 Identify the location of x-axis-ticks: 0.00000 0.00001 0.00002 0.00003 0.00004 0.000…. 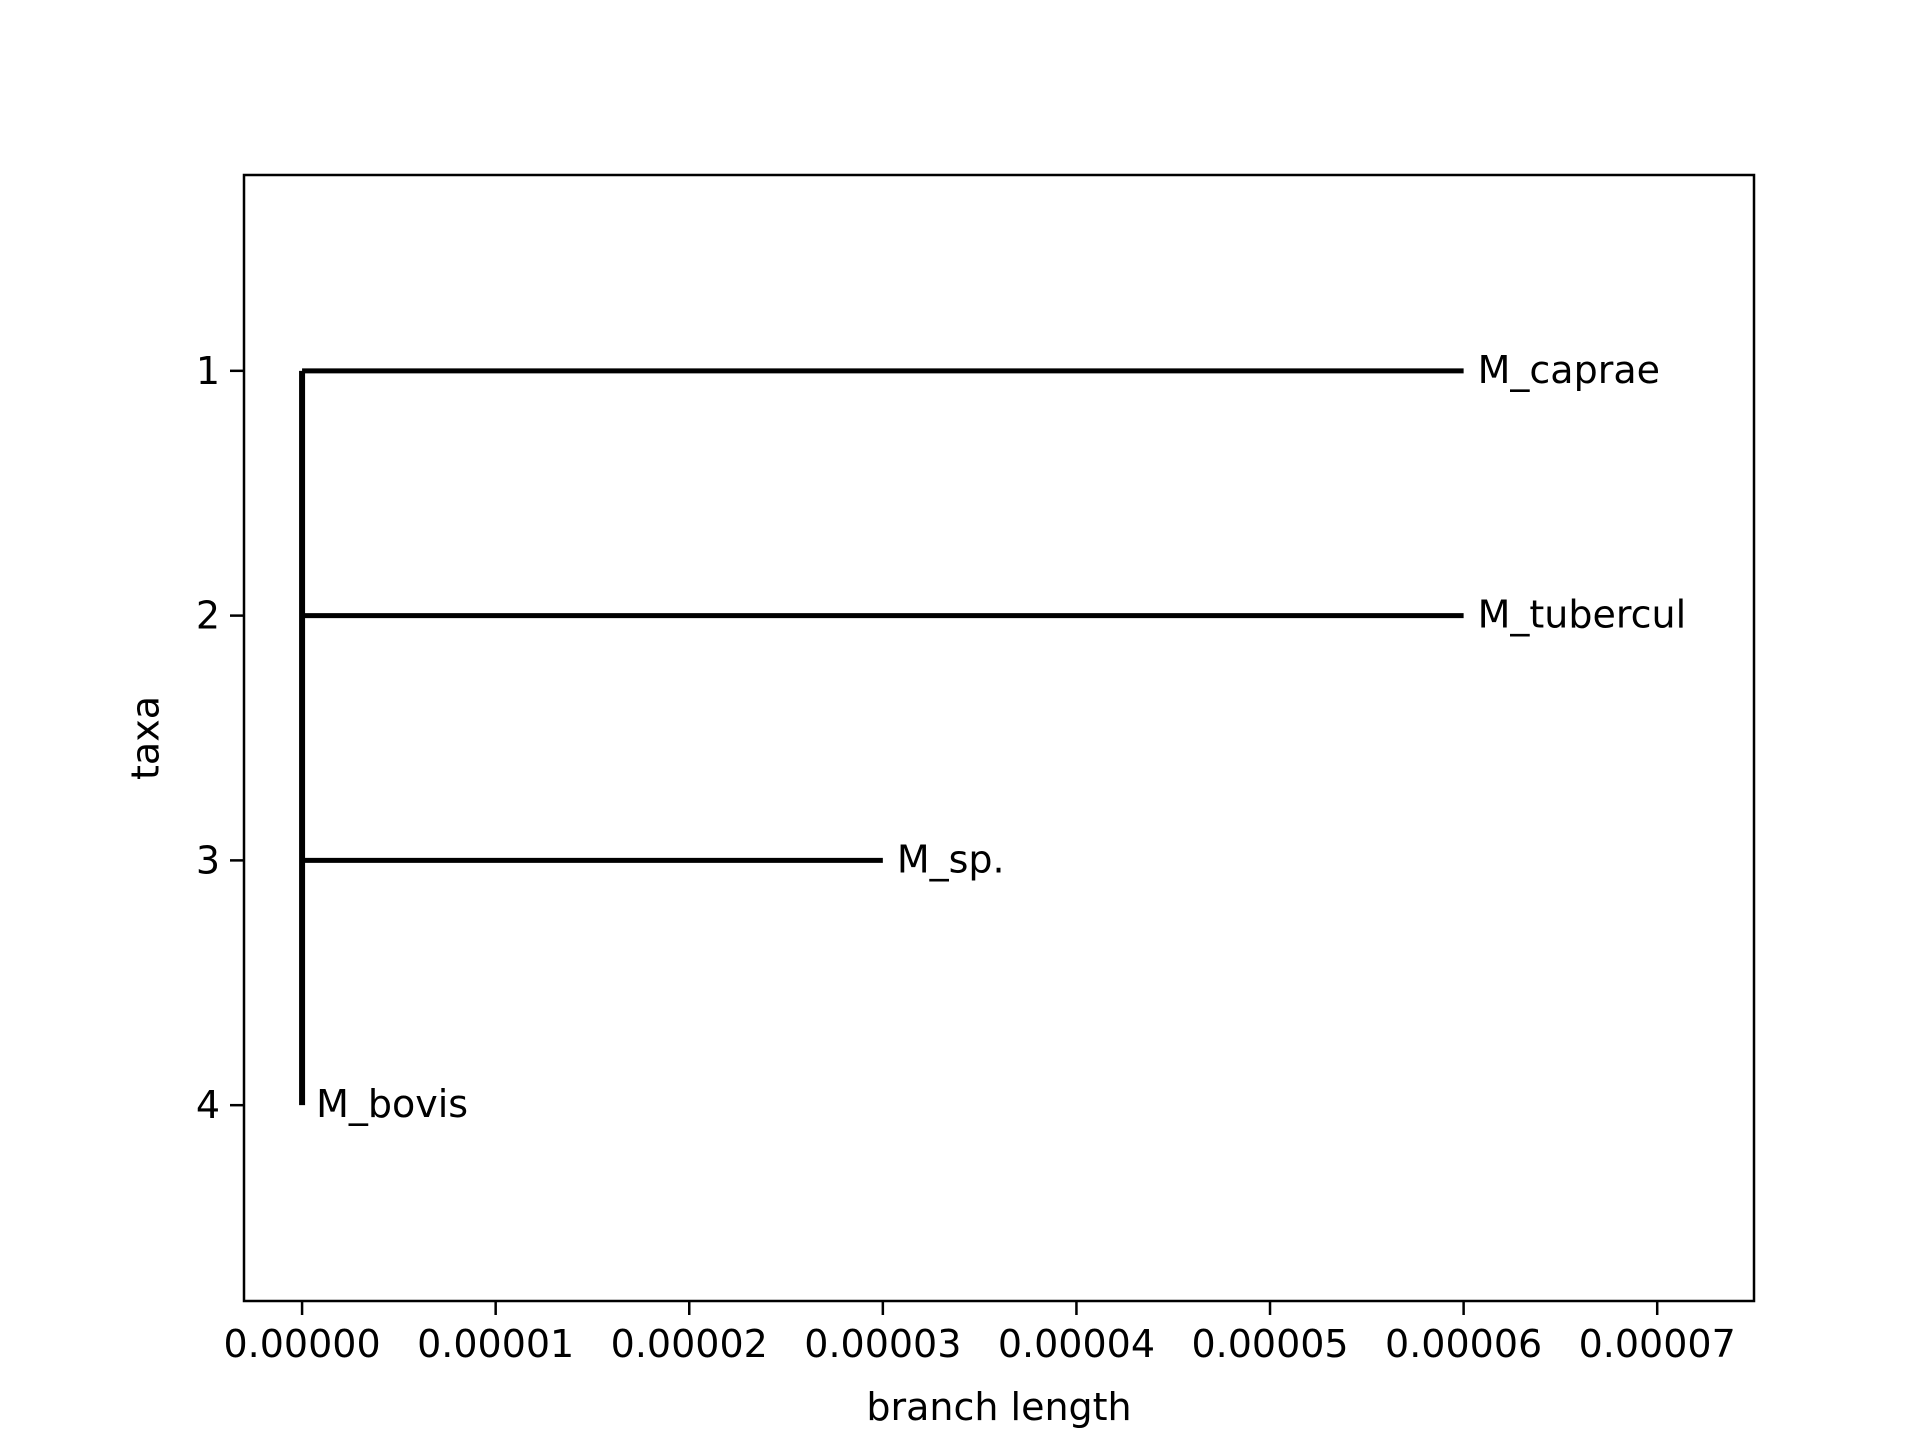
(980, 1333).